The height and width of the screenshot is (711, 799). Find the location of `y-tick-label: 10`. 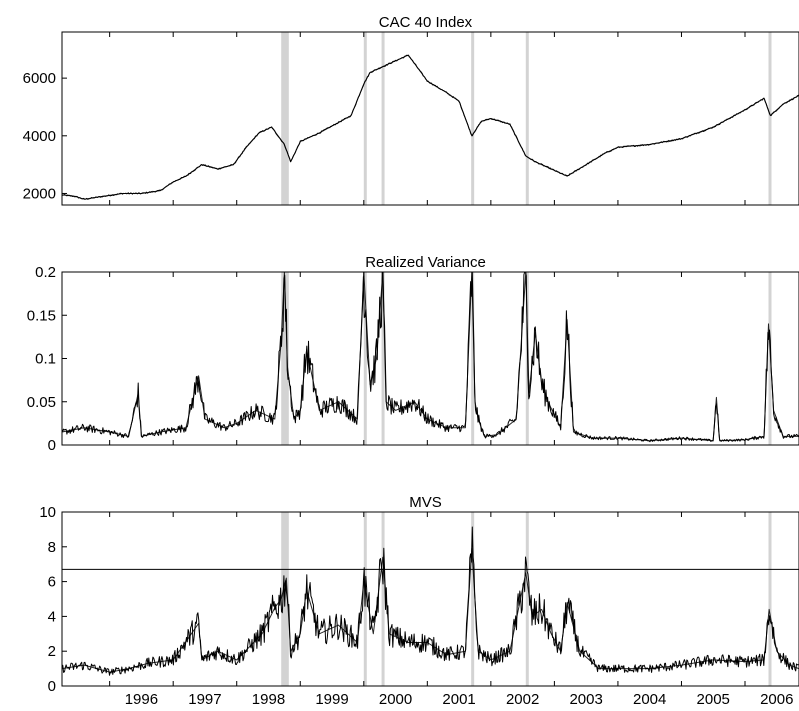

y-tick-label: 10 is located at coordinates (47, 512).